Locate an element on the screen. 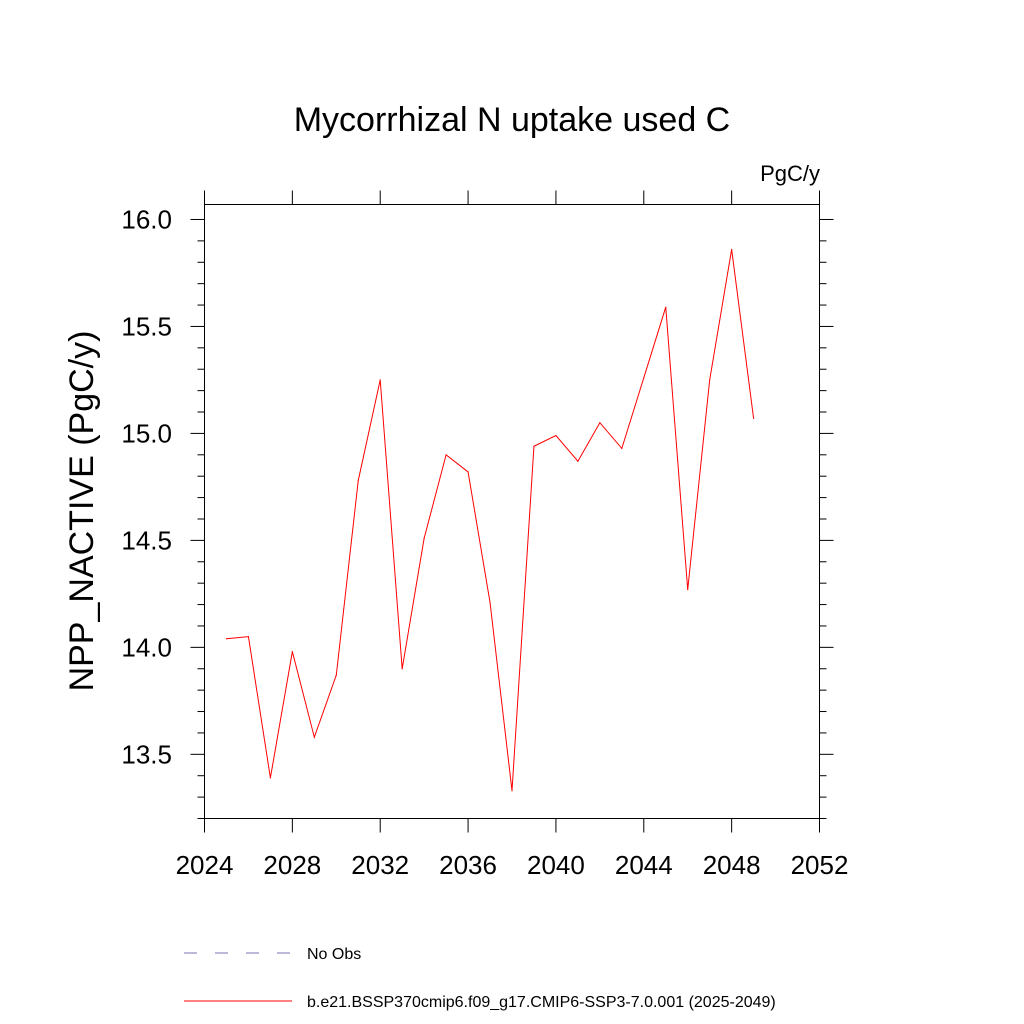  x-tick-label: 2040 is located at coordinates (556, 865).